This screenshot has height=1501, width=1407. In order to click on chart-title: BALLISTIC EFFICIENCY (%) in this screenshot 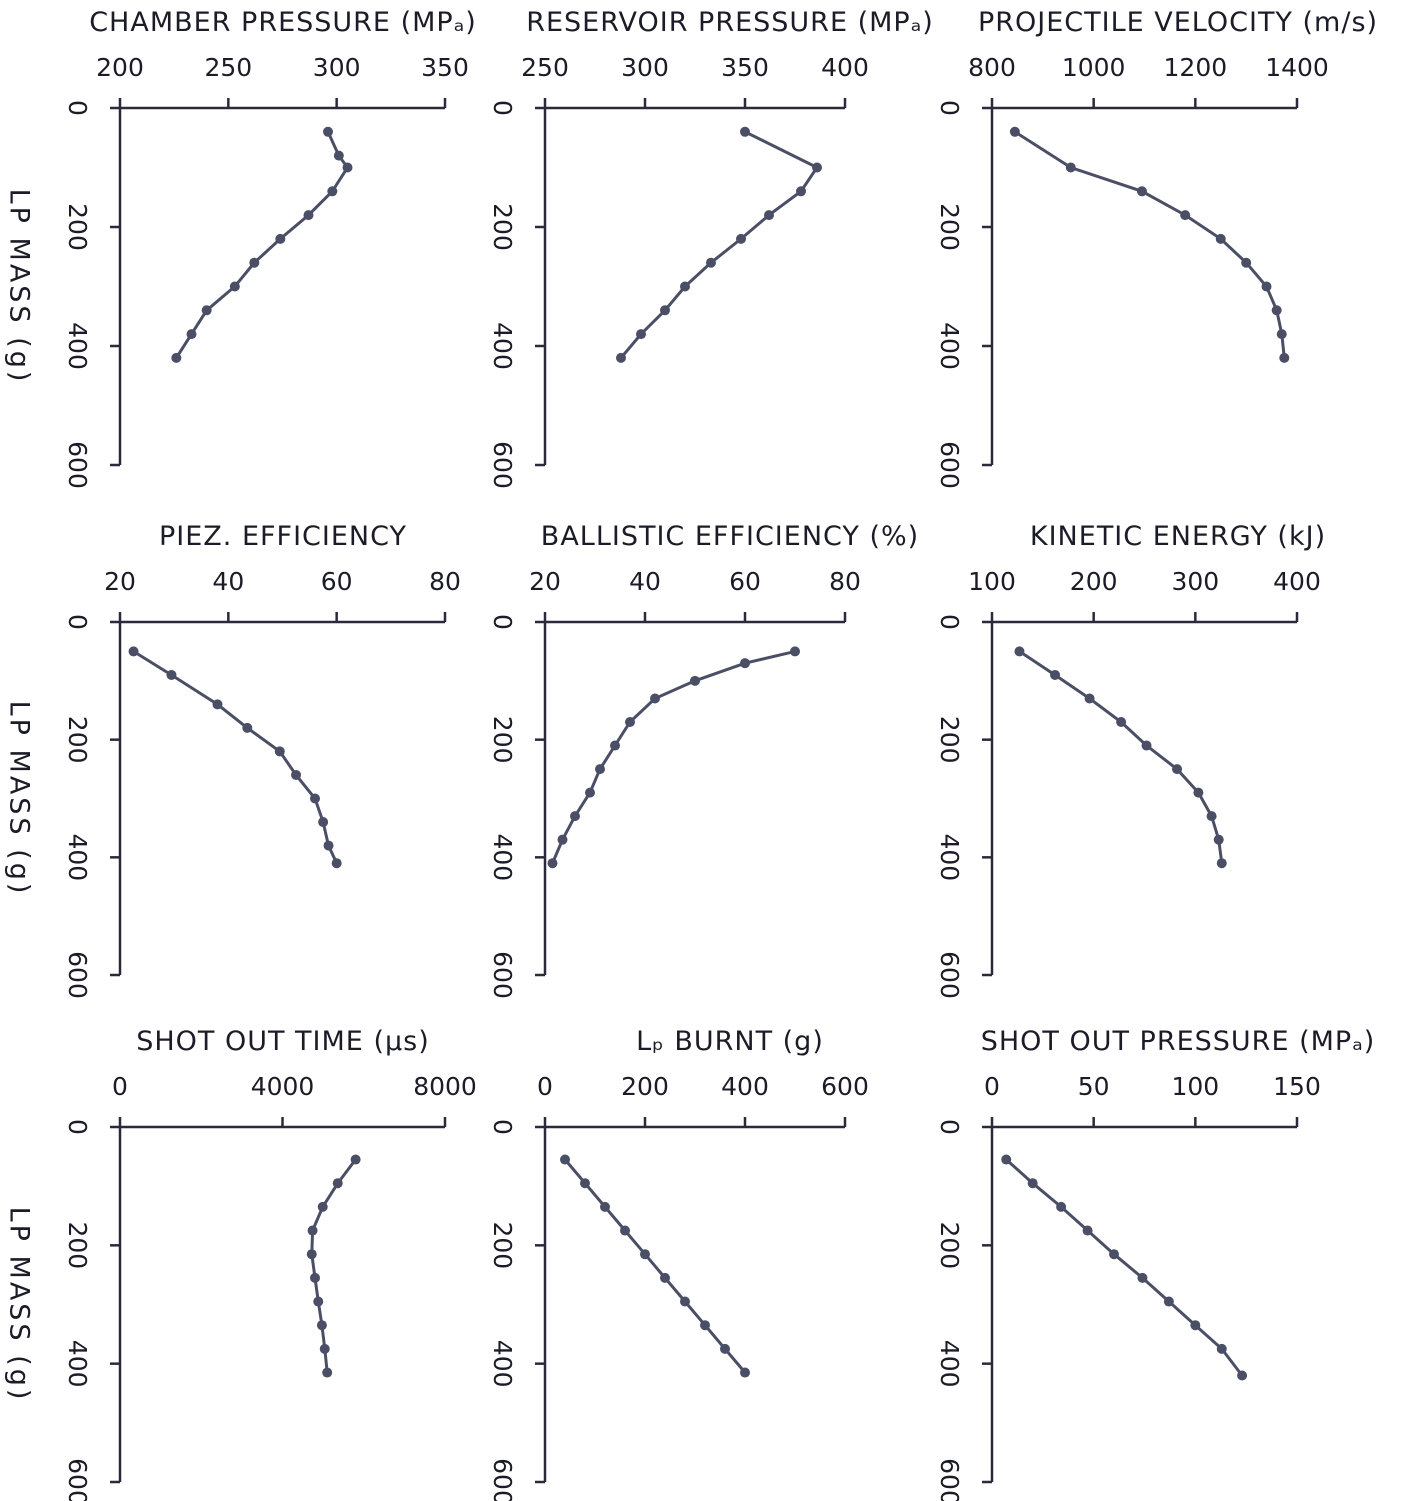, I will do `click(730, 536)`.